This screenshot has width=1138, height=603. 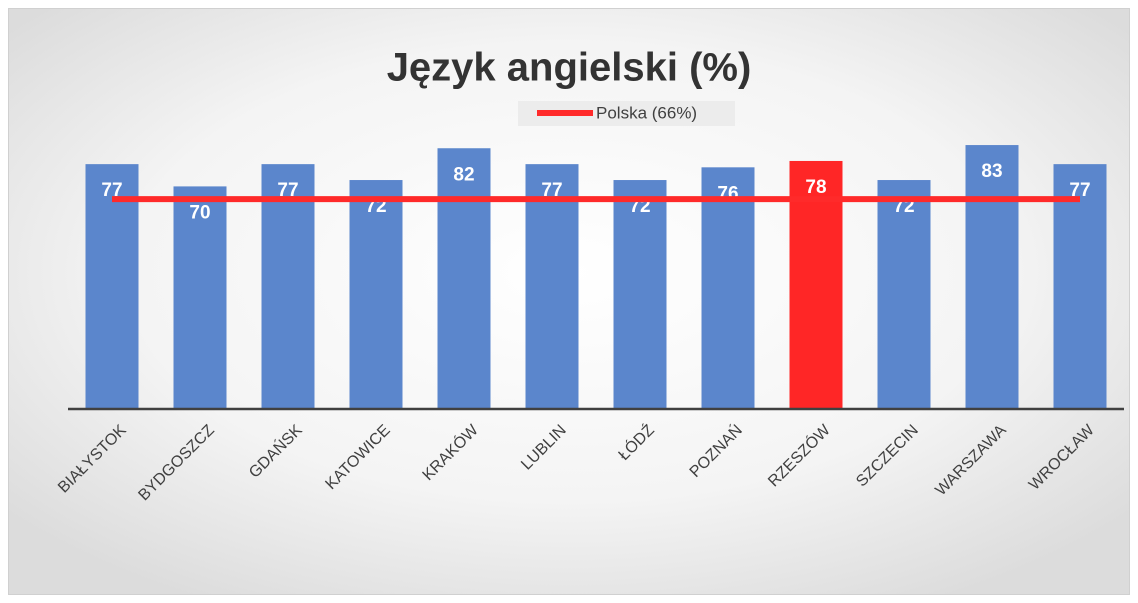 I want to click on chart-title: Język angielski (%), so click(x=569, y=68).